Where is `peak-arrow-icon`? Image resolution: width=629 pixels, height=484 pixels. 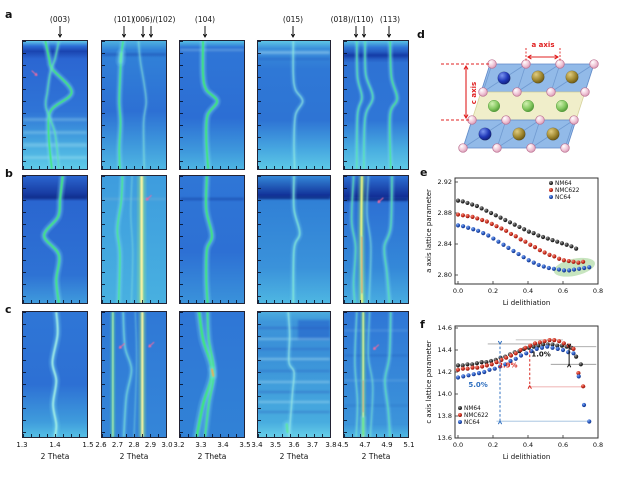 peak-arrow-icon is located at coordinates (375, 347).